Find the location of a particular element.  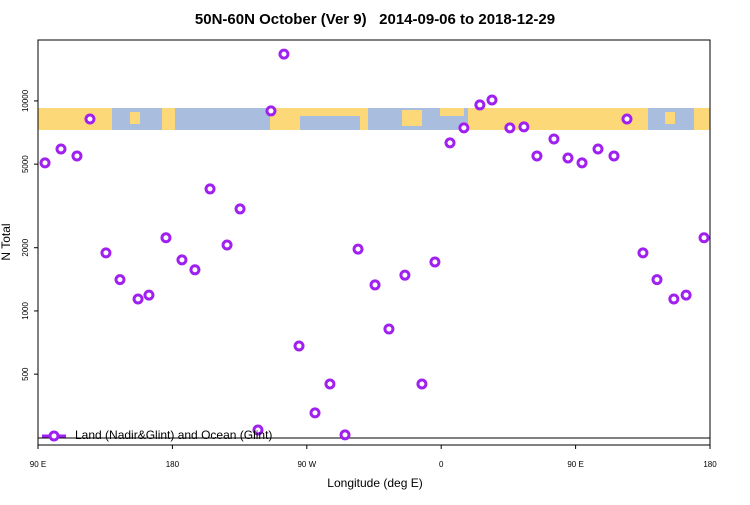

y-tick-label: 500 is located at coordinates (25, 374).